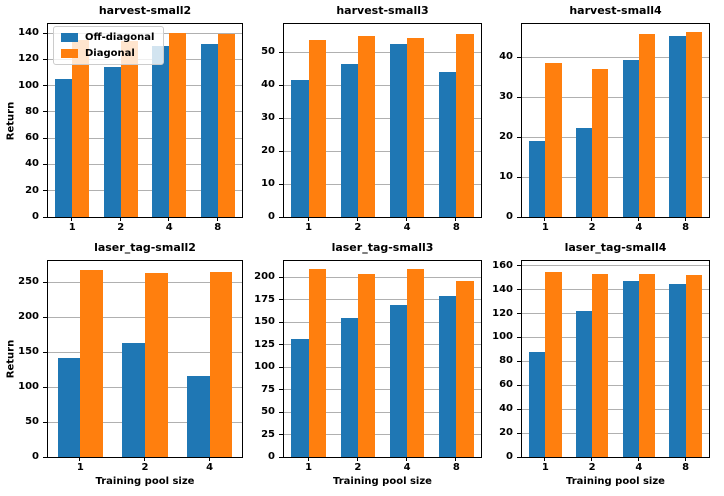 This screenshot has width=724, height=496. I want to click on subplot-title: harvest-small3, so click(382, 10).